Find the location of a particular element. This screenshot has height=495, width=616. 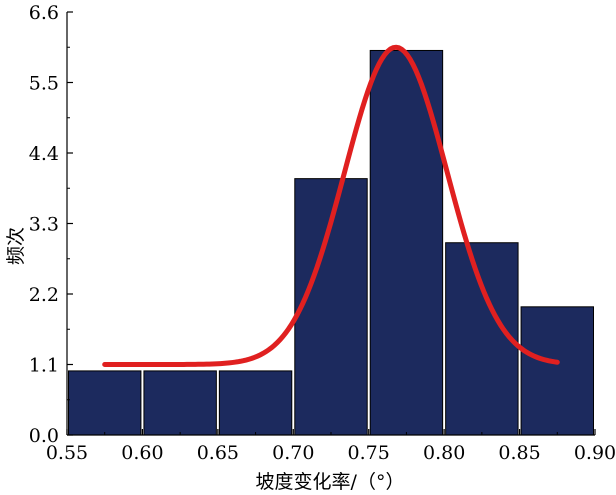

x-tick-label: 0.75 is located at coordinates (369, 453).